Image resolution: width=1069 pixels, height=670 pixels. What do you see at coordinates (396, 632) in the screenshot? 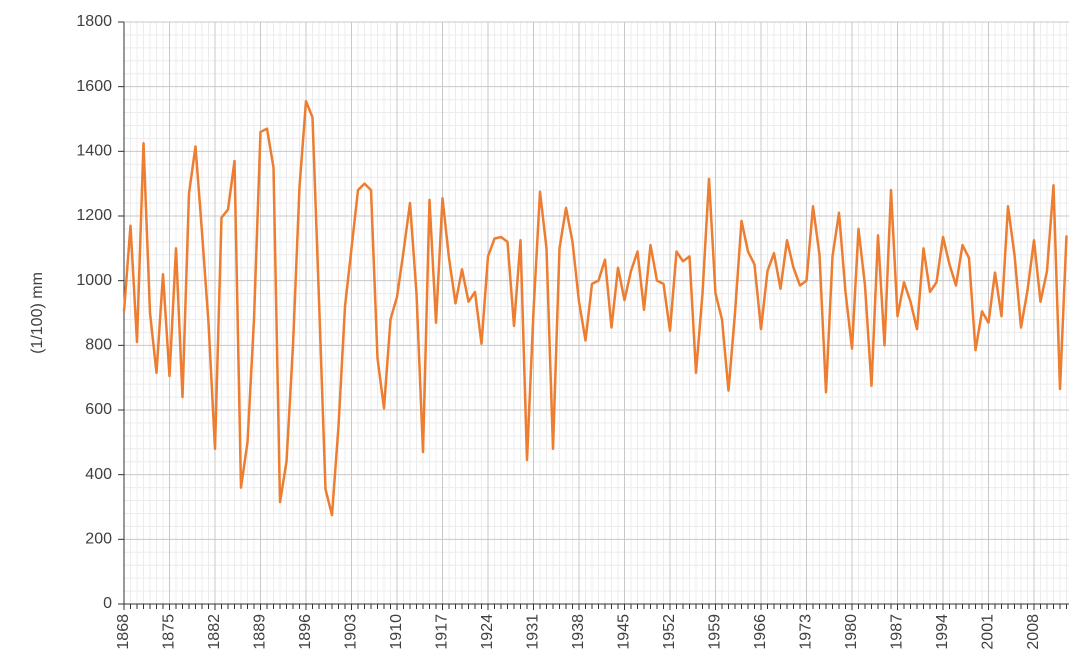
I see `x-tick-label: 1910` at bounding box center [396, 632].